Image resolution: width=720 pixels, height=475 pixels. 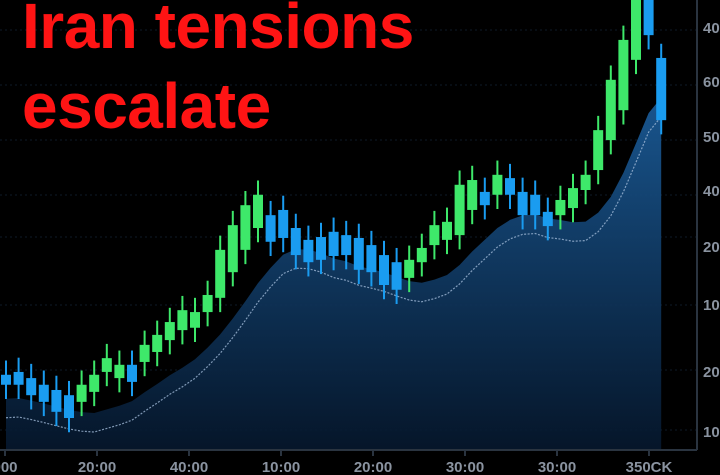 I want to click on headline-line-1: Iran tensions, so click(x=218, y=31).